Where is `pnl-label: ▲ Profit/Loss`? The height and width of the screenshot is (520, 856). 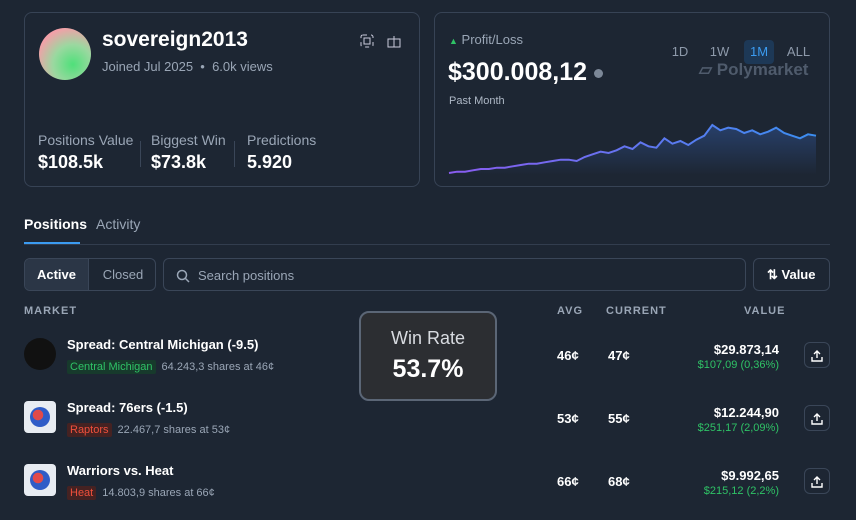
pnl-label: ▲ Profit/Loss is located at coordinates (486, 39).